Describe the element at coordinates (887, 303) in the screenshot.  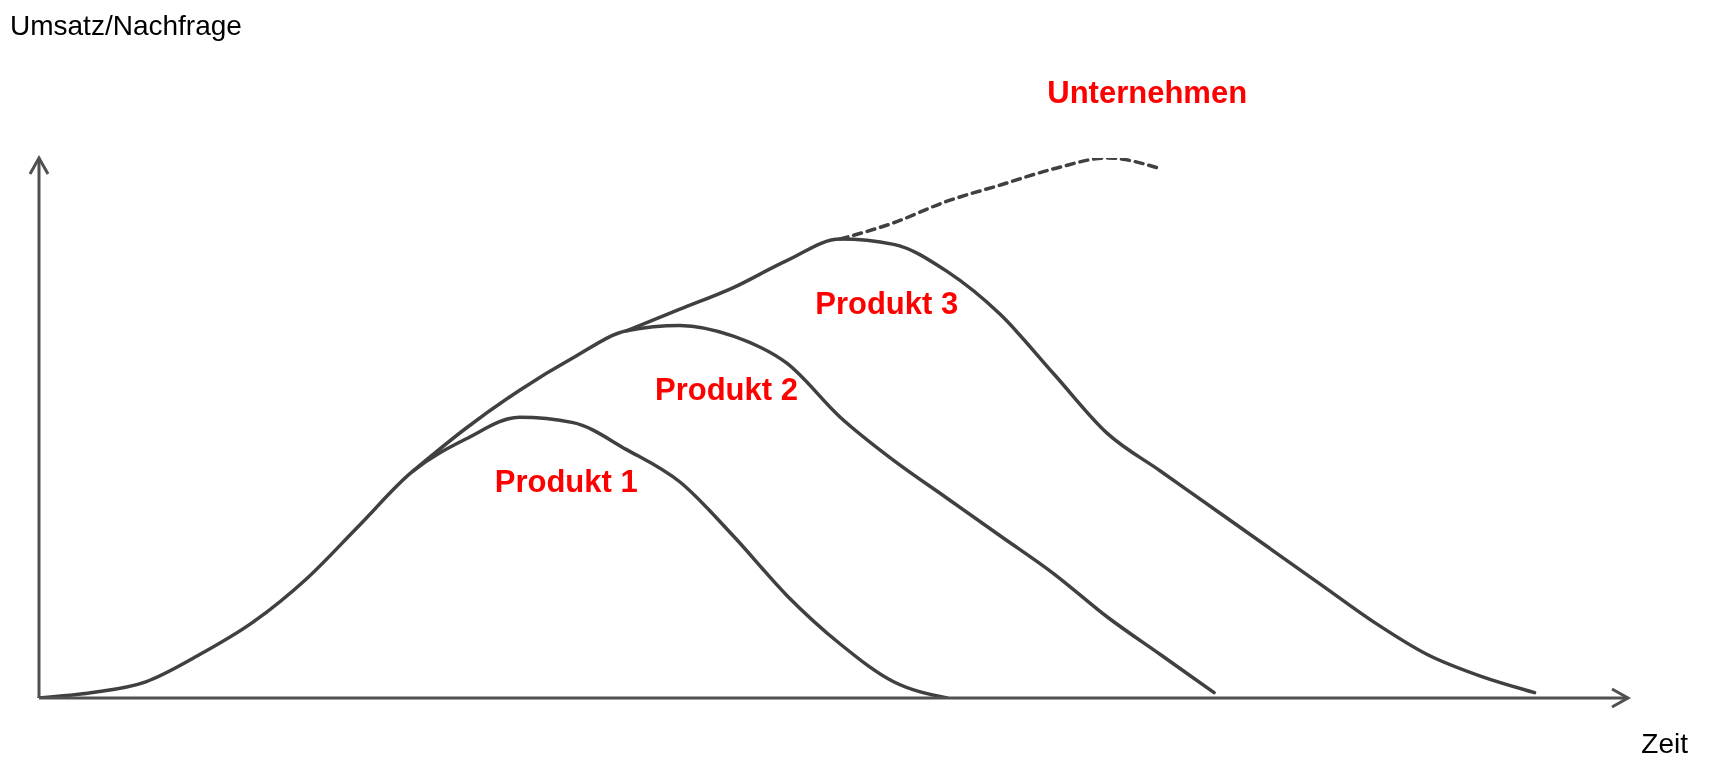
I see `series-label: Produkt 3` at that location.